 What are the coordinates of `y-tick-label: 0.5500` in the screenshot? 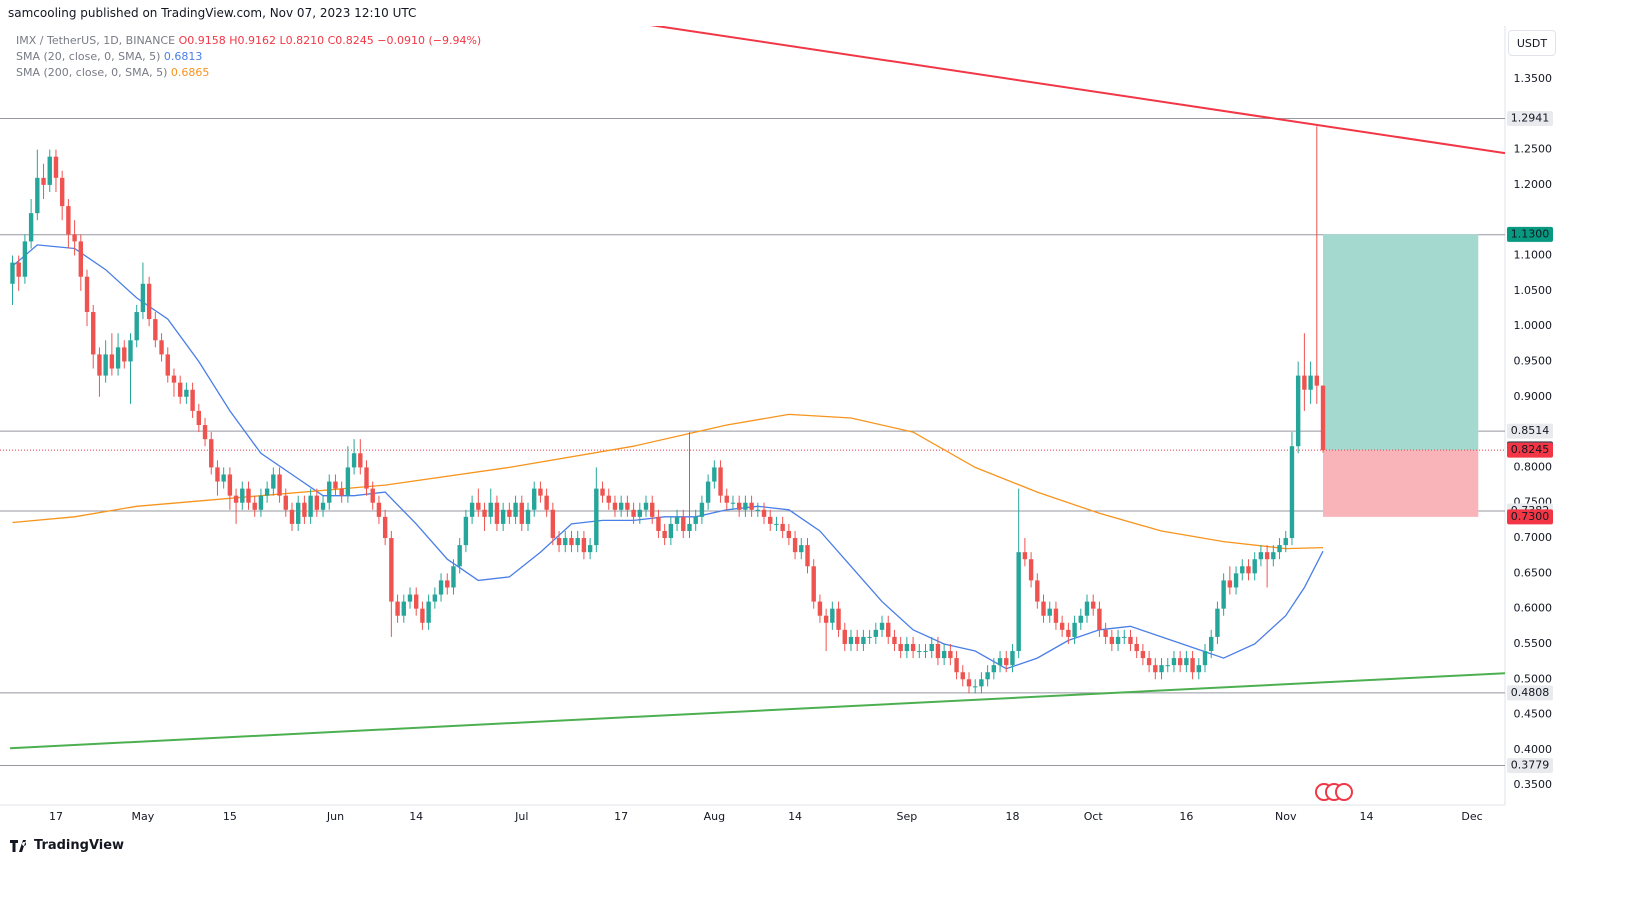 It's located at (1533, 643).